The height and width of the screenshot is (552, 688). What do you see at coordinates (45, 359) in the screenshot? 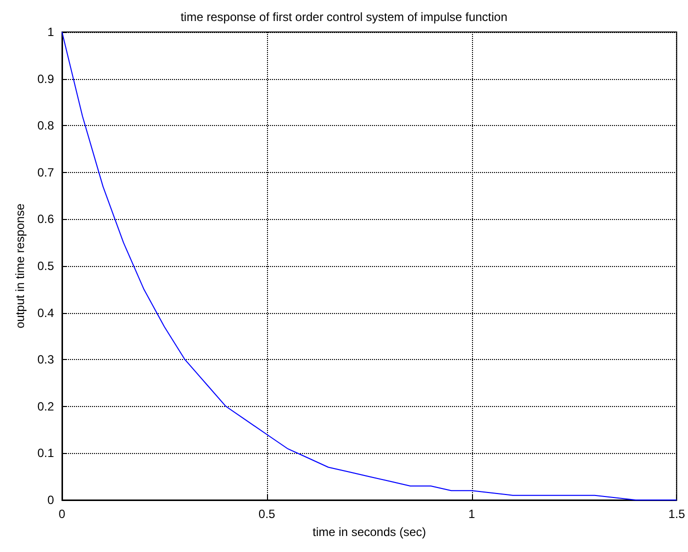
I see `y-tick-label: 0.3` at bounding box center [45, 359].